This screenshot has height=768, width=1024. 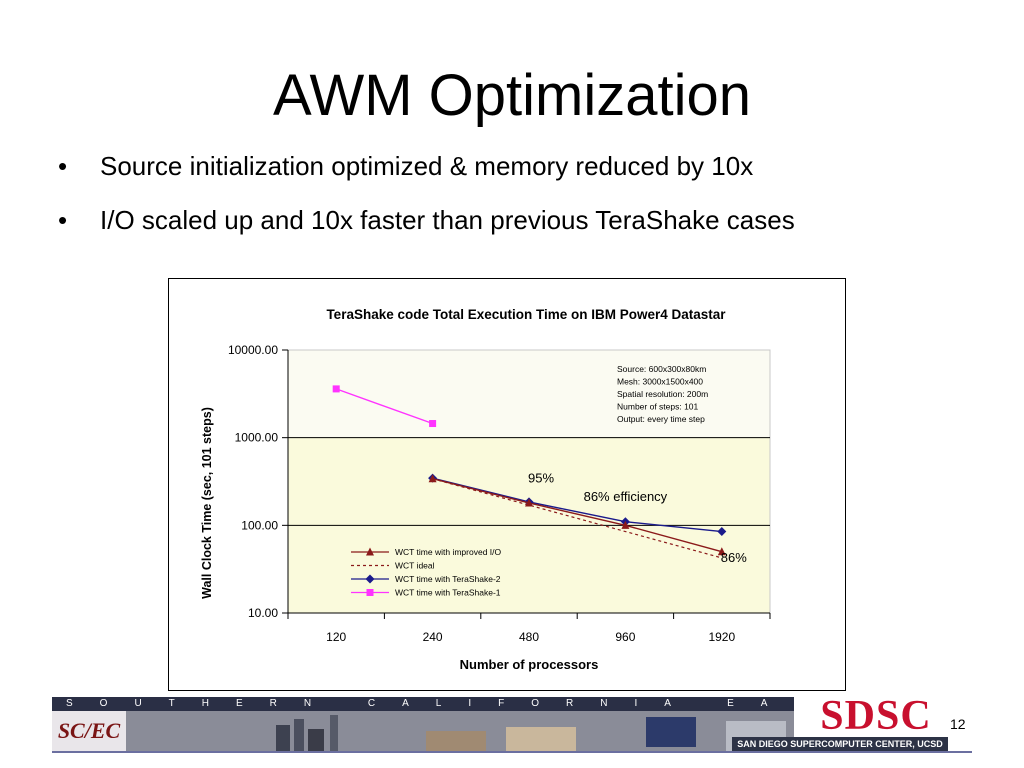 What do you see at coordinates (529, 664) in the screenshot?
I see `x-axis-label: Number of processors` at bounding box center [529, 664].